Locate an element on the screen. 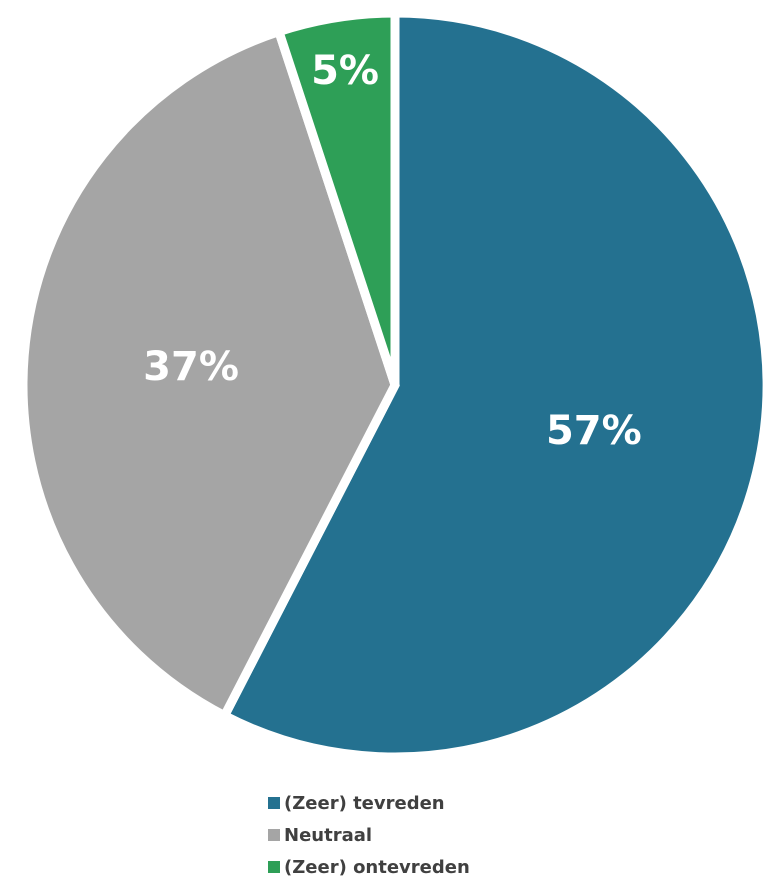  legend-label: Neutraal is located at coordinates (328, 835).